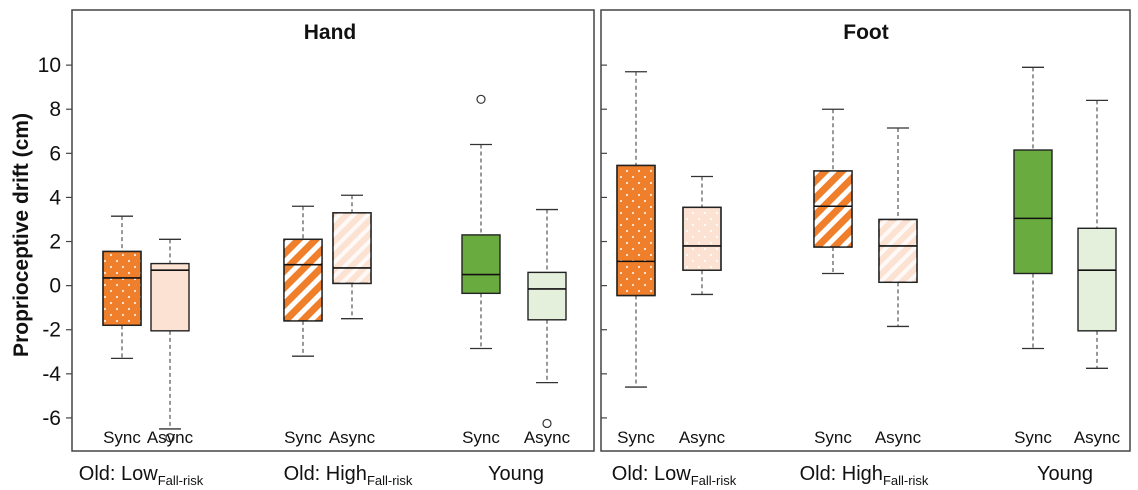  Describe the element at coordinates (330, 32) in the screenshot. I see `panel-hand-title: Hand` at that location.